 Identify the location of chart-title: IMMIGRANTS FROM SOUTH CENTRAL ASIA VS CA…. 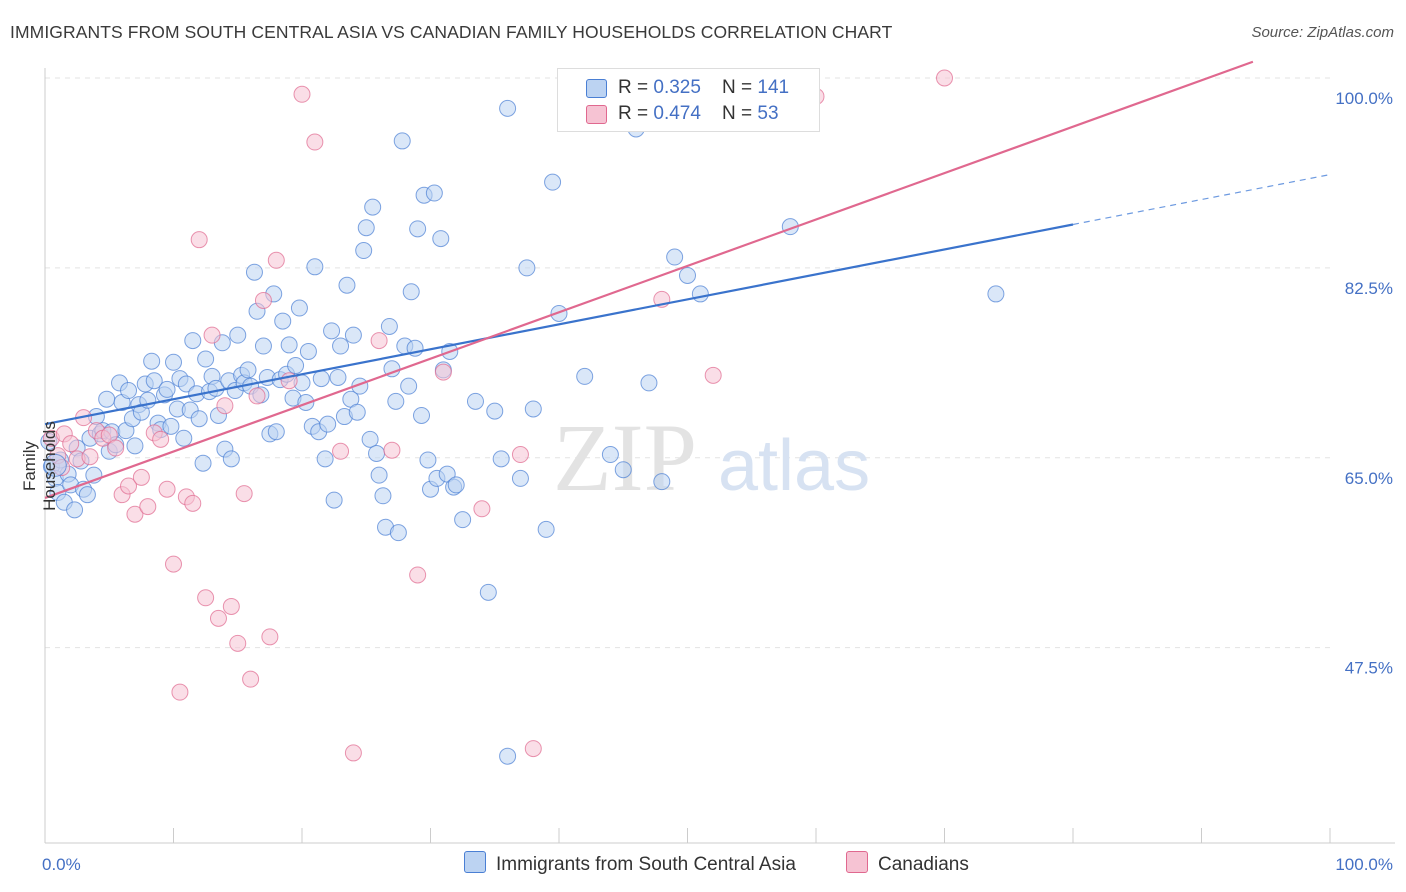
(451, 32).